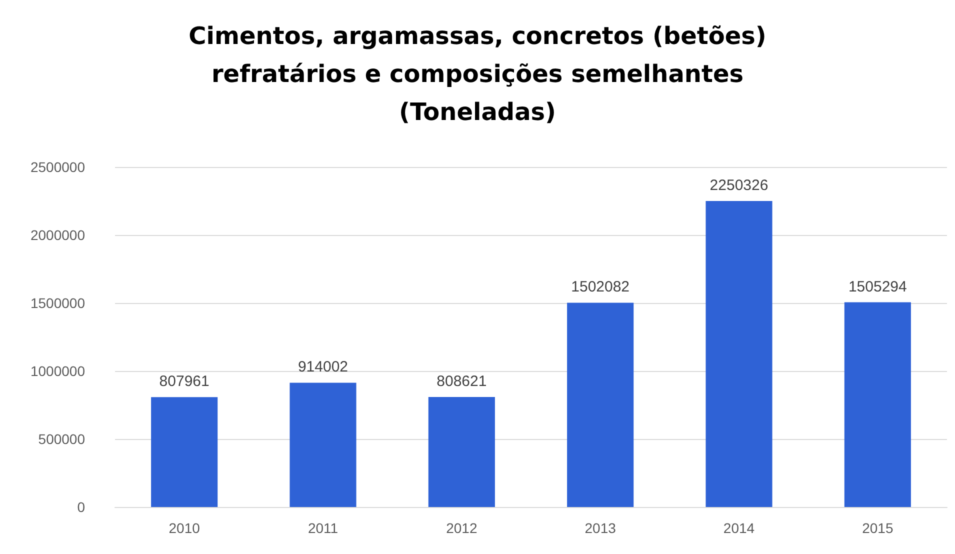 Image resolution: width=955 pixels, height=554 pixels. I want to click on y-tick-label: 1500000, so click(58, 303).